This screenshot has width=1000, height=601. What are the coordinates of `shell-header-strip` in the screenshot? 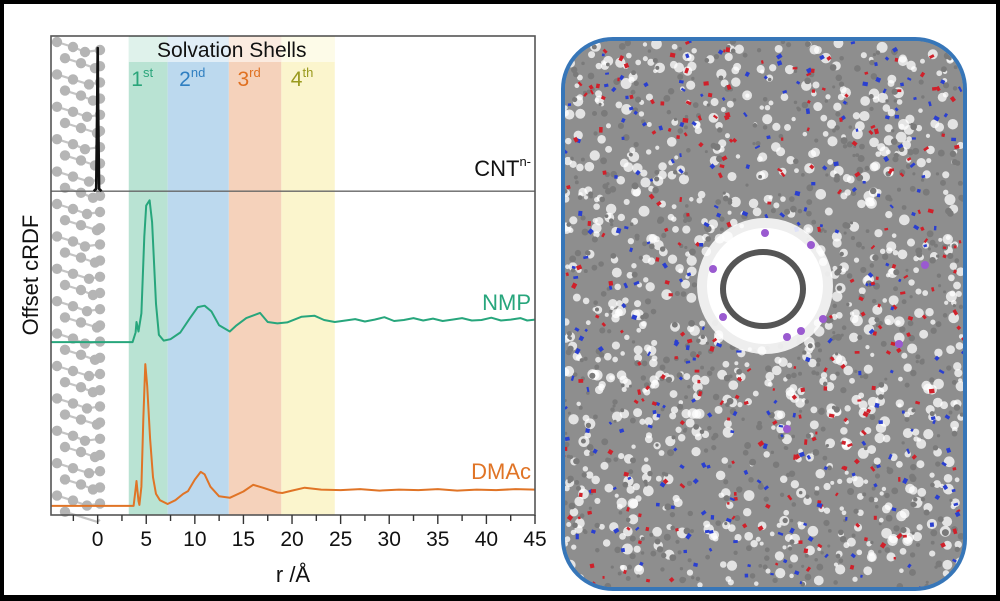 It's located at (308, 49).